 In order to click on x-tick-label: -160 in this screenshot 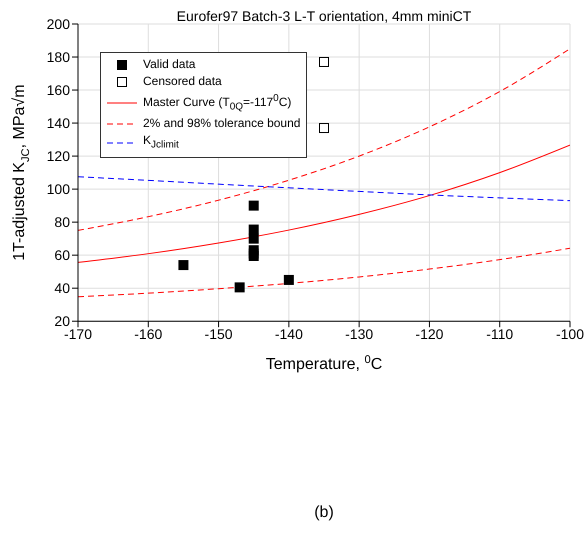, I will do `click(148, 334)`.